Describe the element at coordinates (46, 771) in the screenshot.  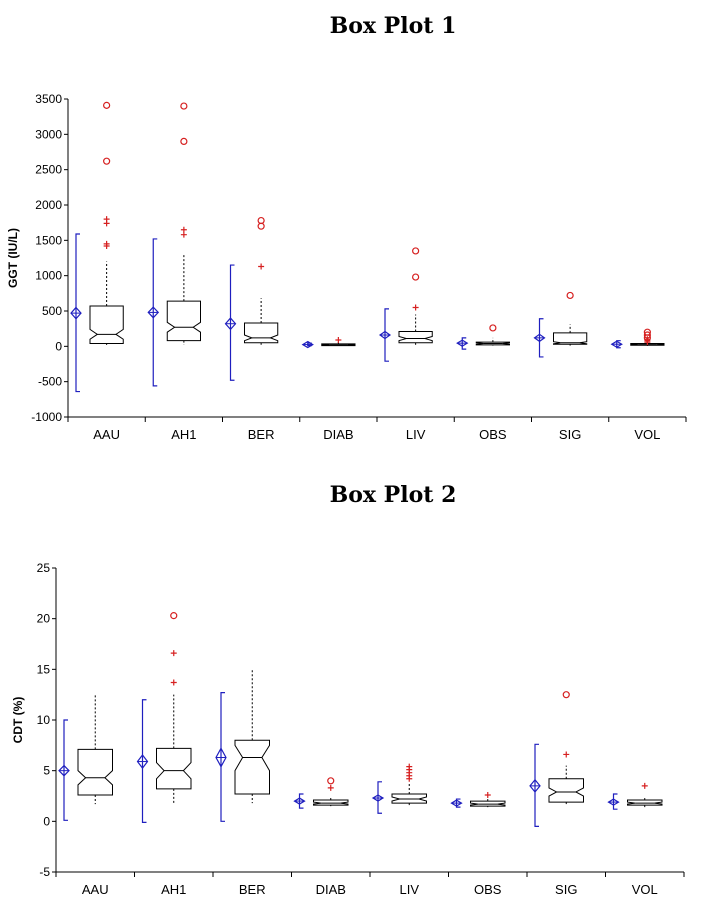
I see `y-tick-label: 5` at that location.